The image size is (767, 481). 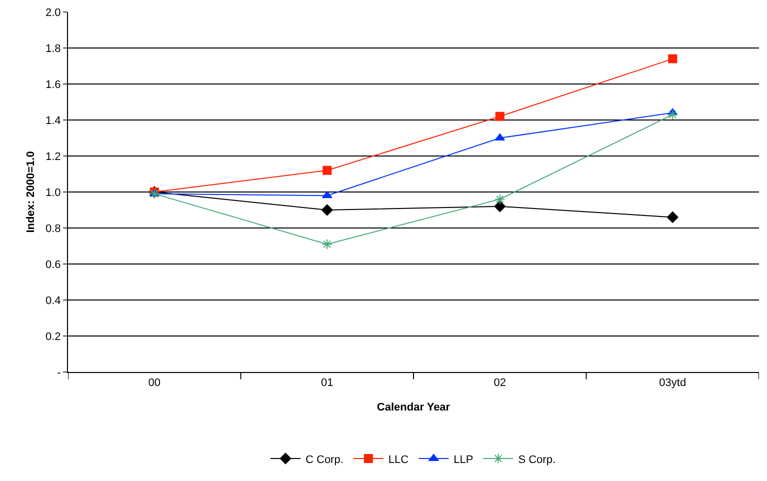 What do you see at coordinates (672, 383) in the screenshot?
I see `x-tick-label: 03ytd` at bounding box center [672, 383].